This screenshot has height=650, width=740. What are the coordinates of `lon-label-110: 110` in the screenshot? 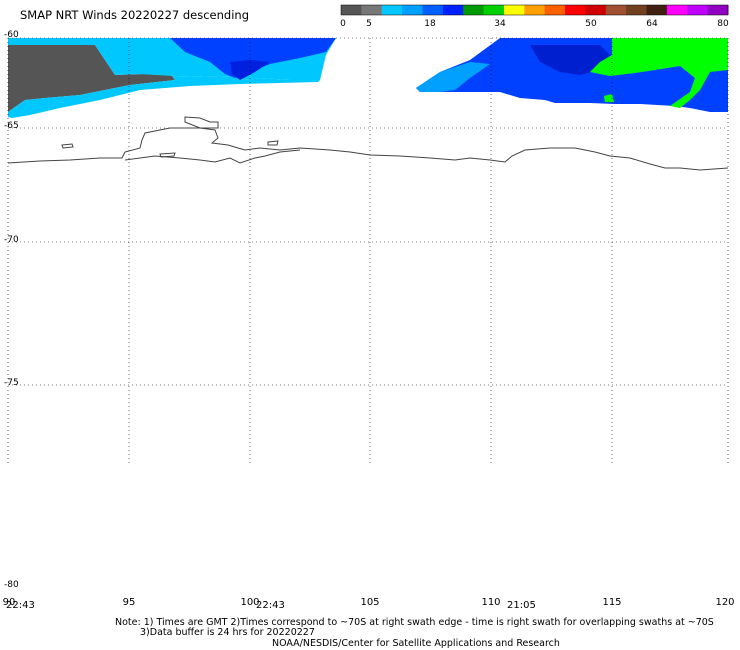 It's located at (491, 602).